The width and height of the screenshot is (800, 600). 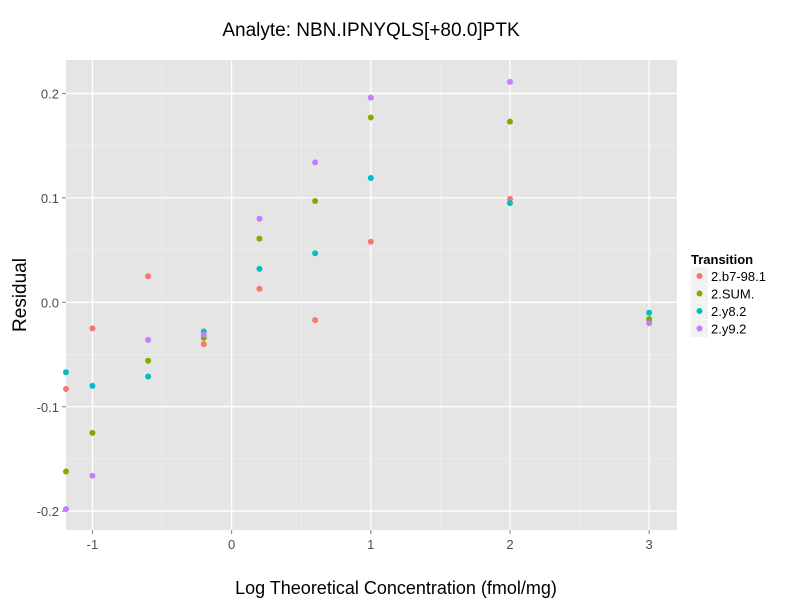 I want to click on x-tick-label: 0, so click(x=231, y=544).